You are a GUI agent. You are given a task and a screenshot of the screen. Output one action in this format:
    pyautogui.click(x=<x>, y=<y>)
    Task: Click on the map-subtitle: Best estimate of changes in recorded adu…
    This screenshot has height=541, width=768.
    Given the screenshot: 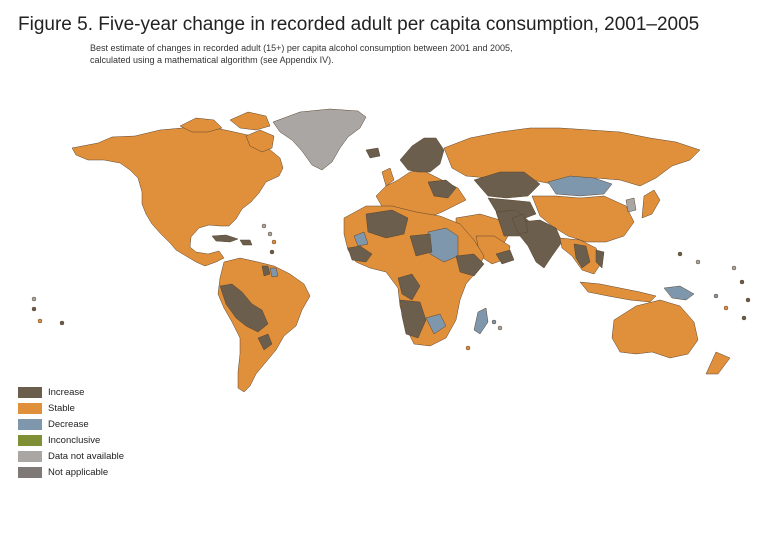 What is the action you would take?
    pyautogui.click(x=350, y=54)
    